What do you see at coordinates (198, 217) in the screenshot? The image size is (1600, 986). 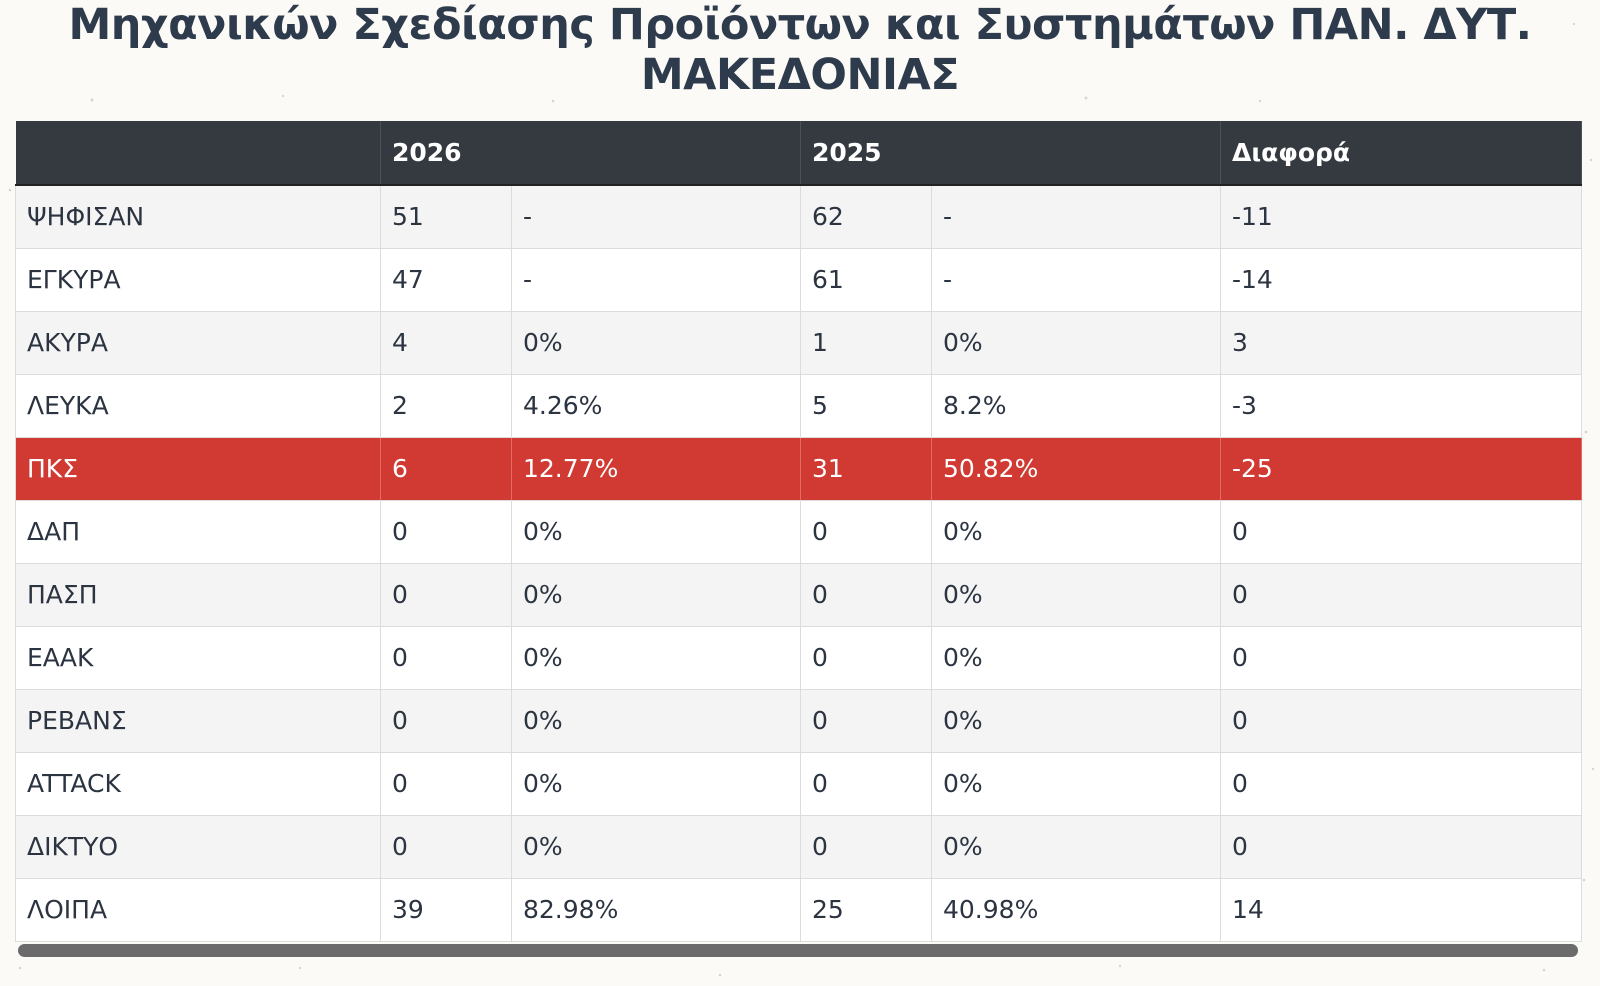 I see `cell-party-label: ΨΗΦΙΣΑΝ` at bounding box center [198, 217].